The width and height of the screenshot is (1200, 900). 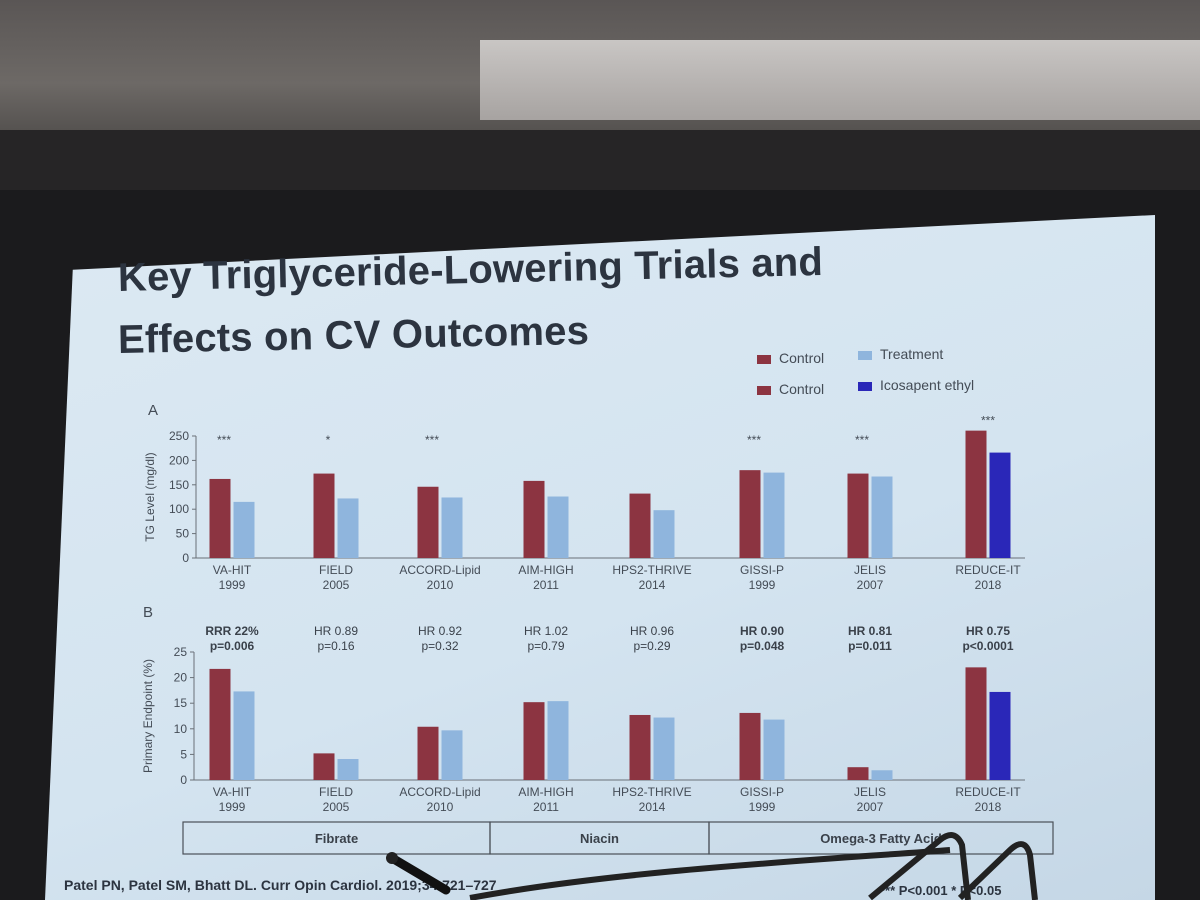 What do you see at coordinates (870, 646) in the screenshot?
I see `p-value-label: p=0.011` at bounding box center [870, 646].